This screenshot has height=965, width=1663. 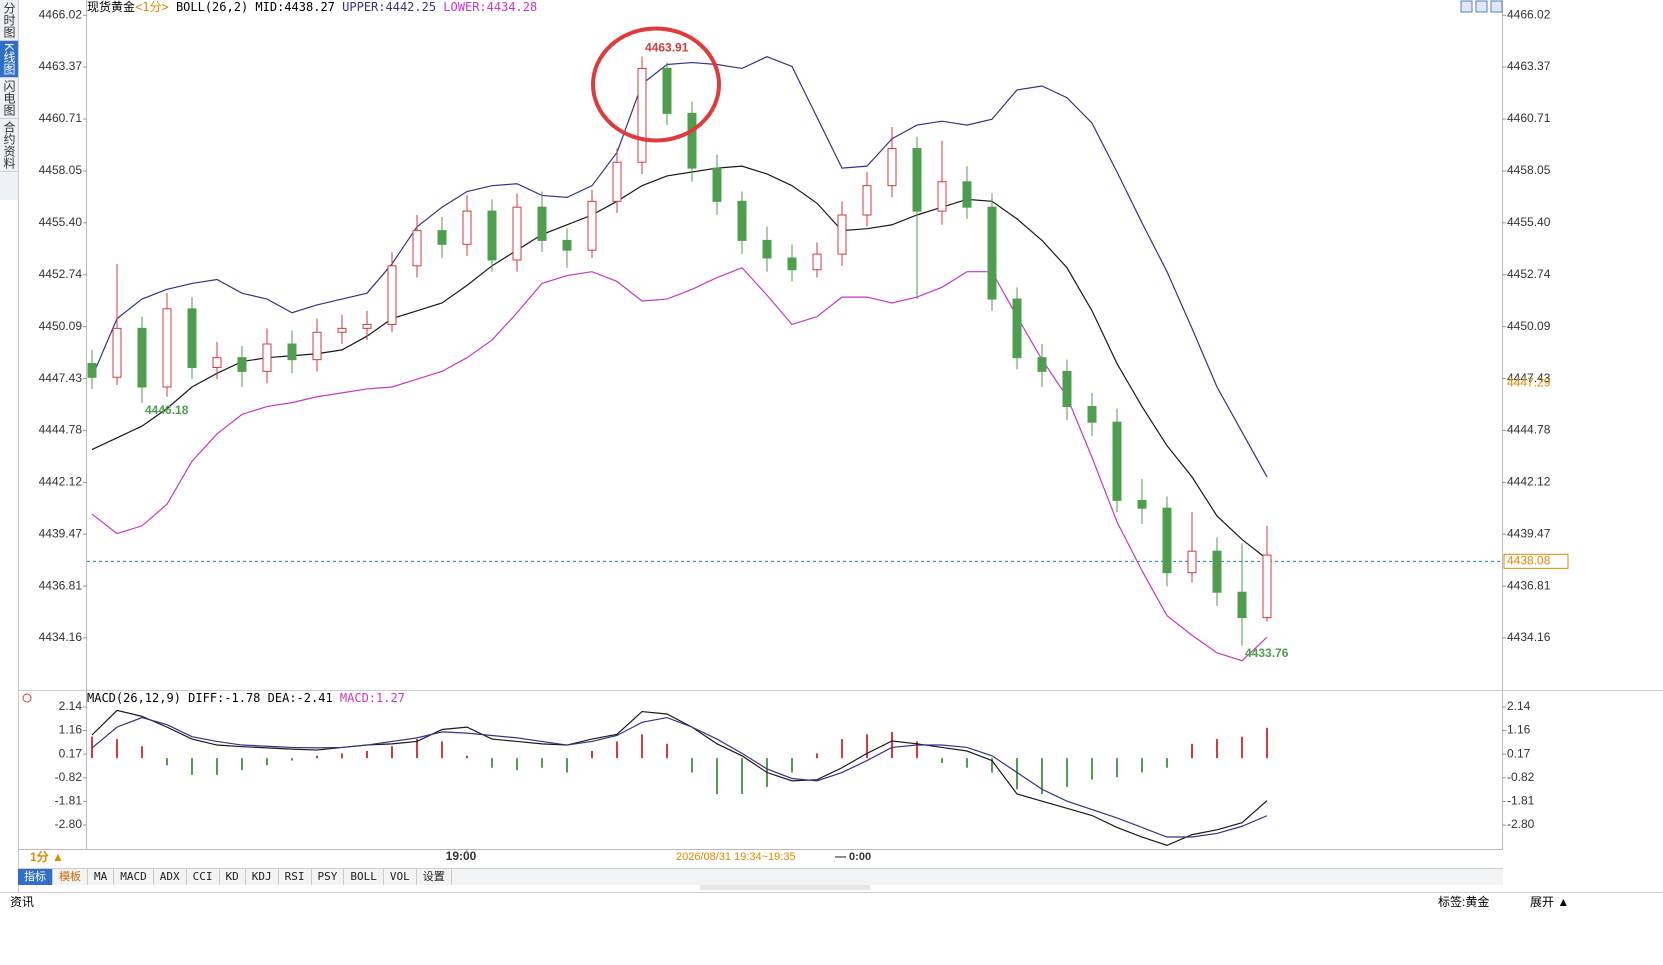 I want to click on news-tab: 资讯, so click(x=22, y=902).